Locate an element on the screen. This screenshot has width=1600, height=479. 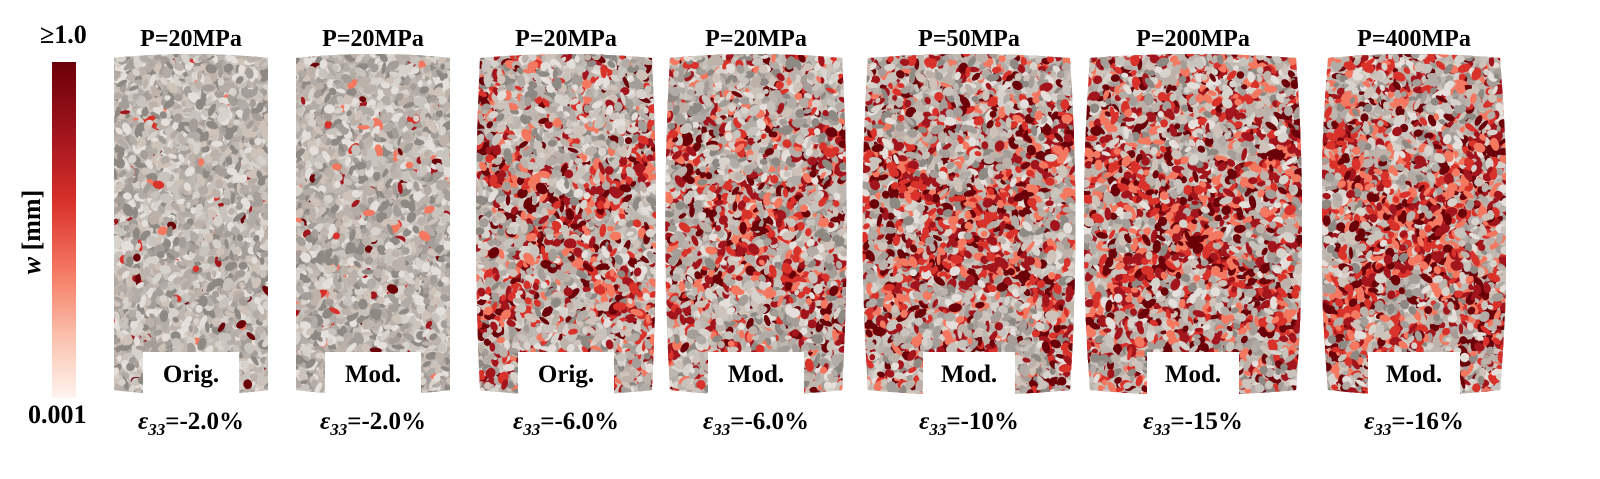
strain-label: ε33=-15% is located at coordinates (1193, 424).